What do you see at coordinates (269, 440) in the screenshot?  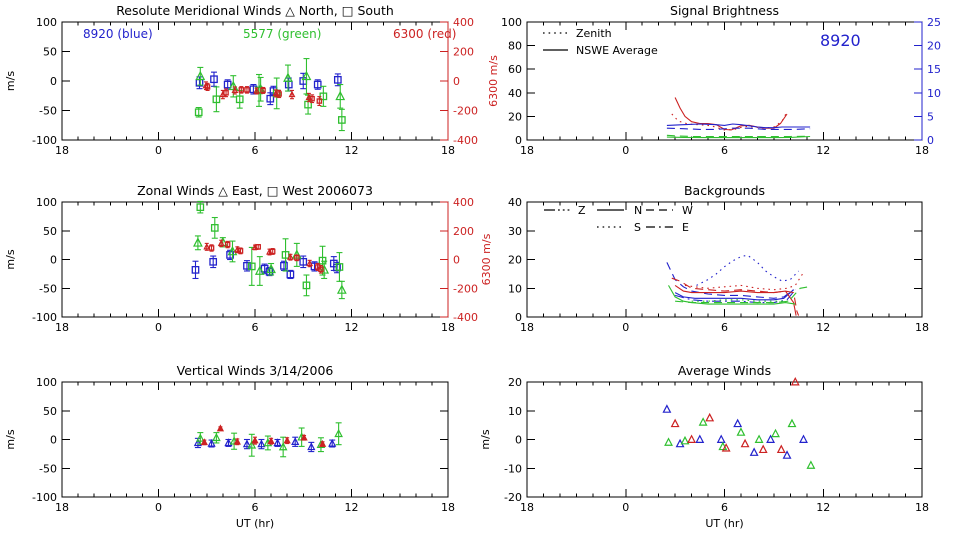 I see `5577-vertical-series` at bounding box center [269, 440].